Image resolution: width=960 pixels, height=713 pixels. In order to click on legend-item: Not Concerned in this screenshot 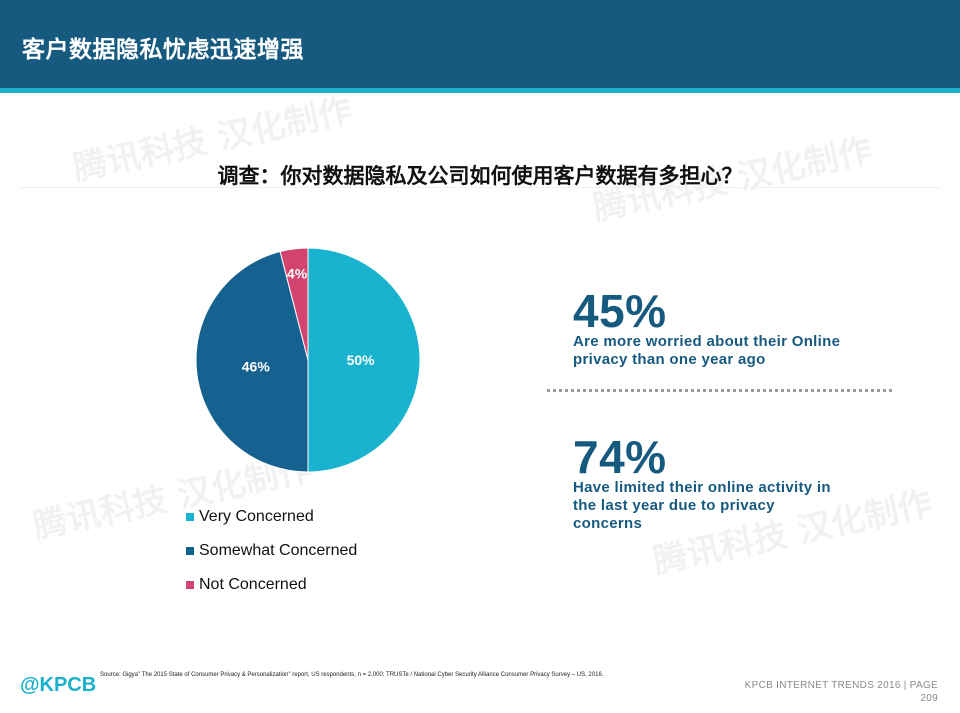, I will do `click(271, 585)`.